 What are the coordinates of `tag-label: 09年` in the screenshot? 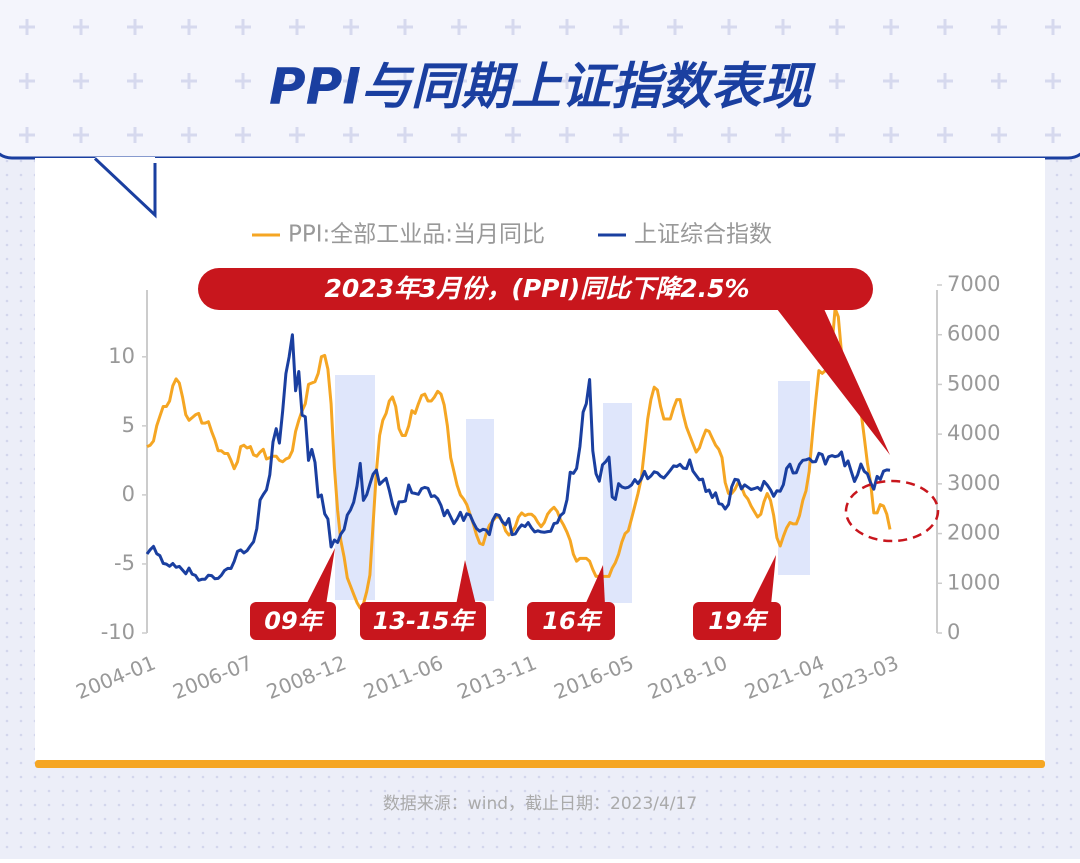 It's located at (294, 621).